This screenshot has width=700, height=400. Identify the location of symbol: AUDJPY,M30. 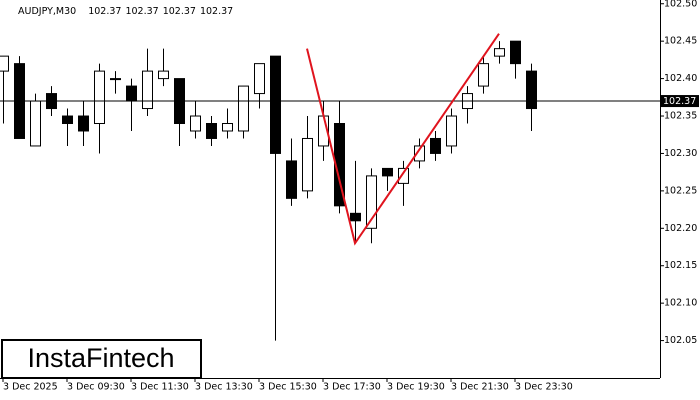
(47, 11).